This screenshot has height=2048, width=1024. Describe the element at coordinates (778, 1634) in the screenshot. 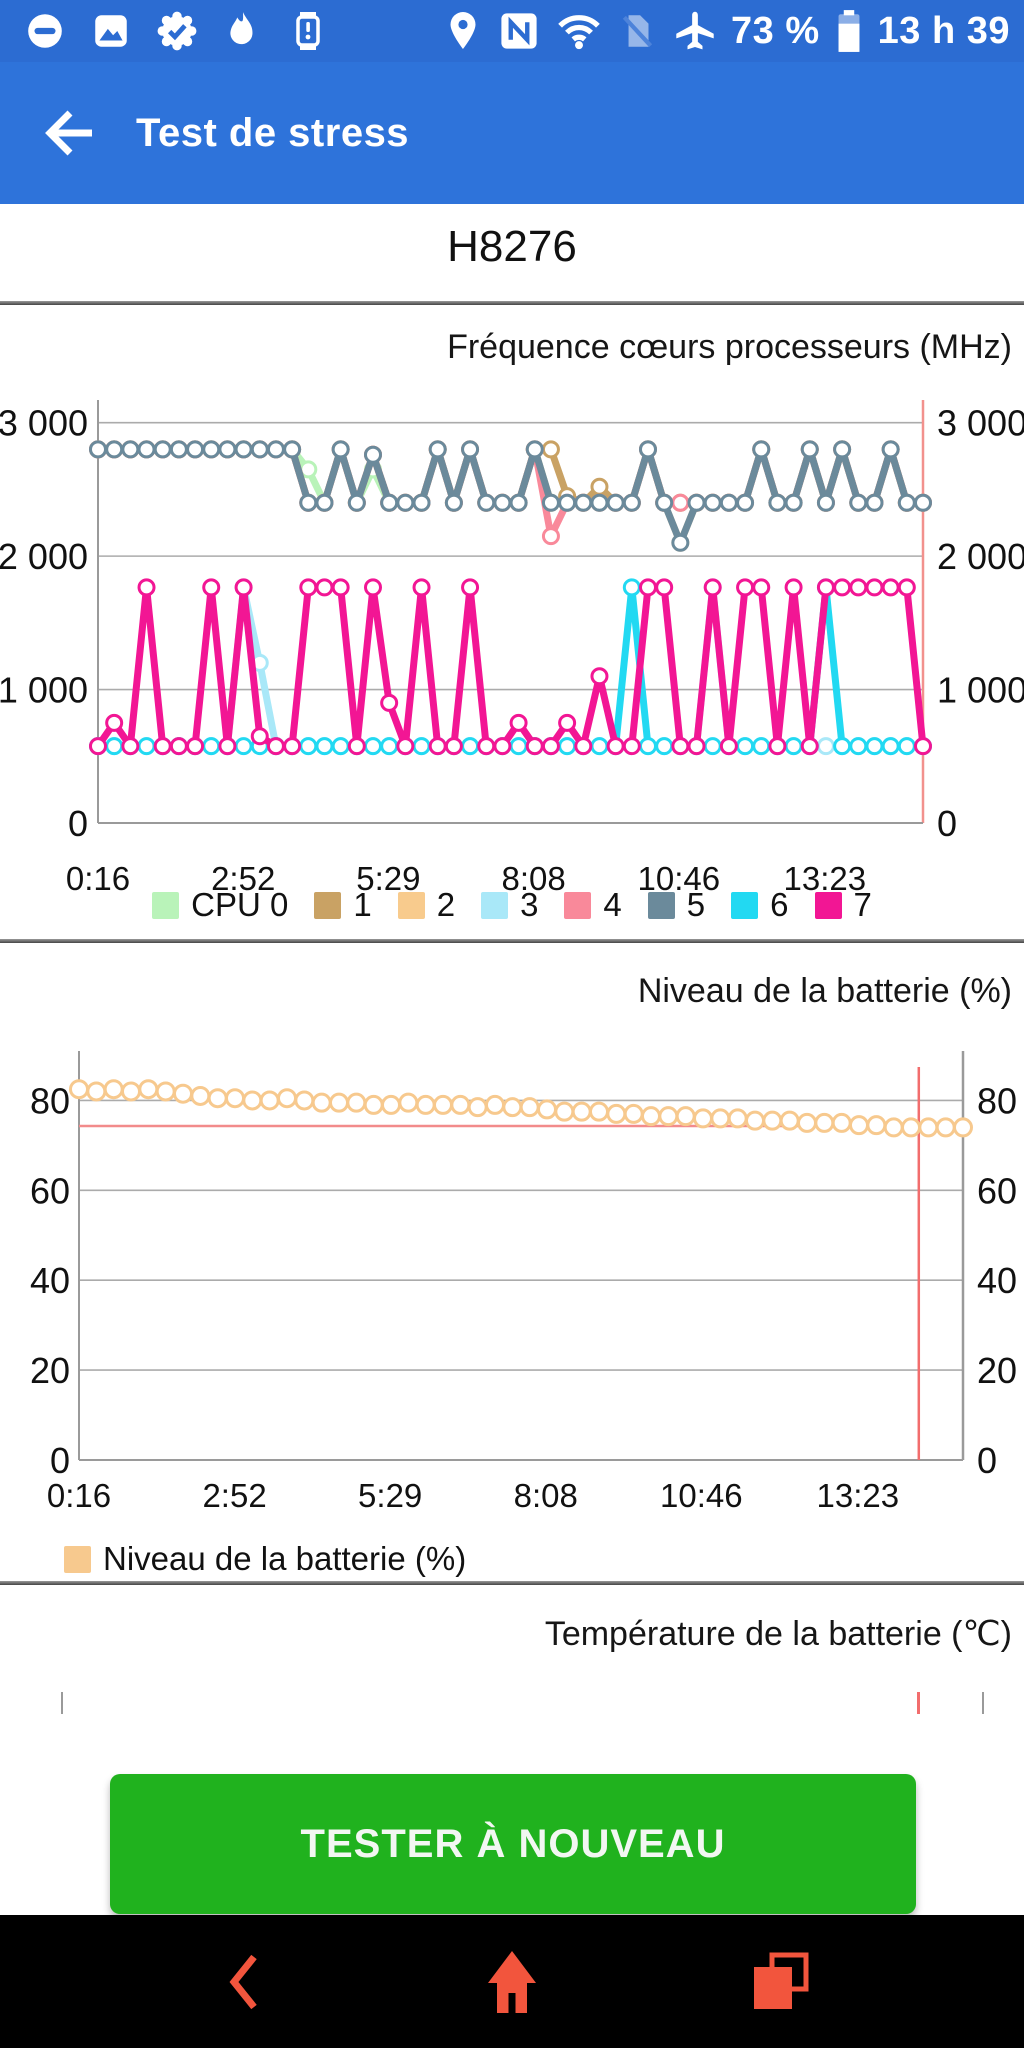

I see `battery-temperature-chart-title: Température de la batterie (℃)` at that location.